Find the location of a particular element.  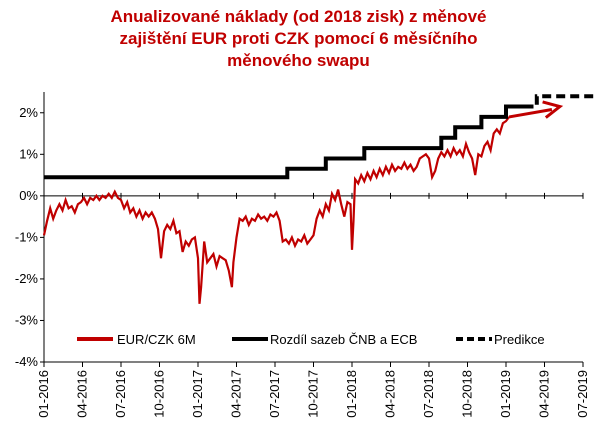

x-tick-label: 01-2016 is located at coordinates (43, 394).